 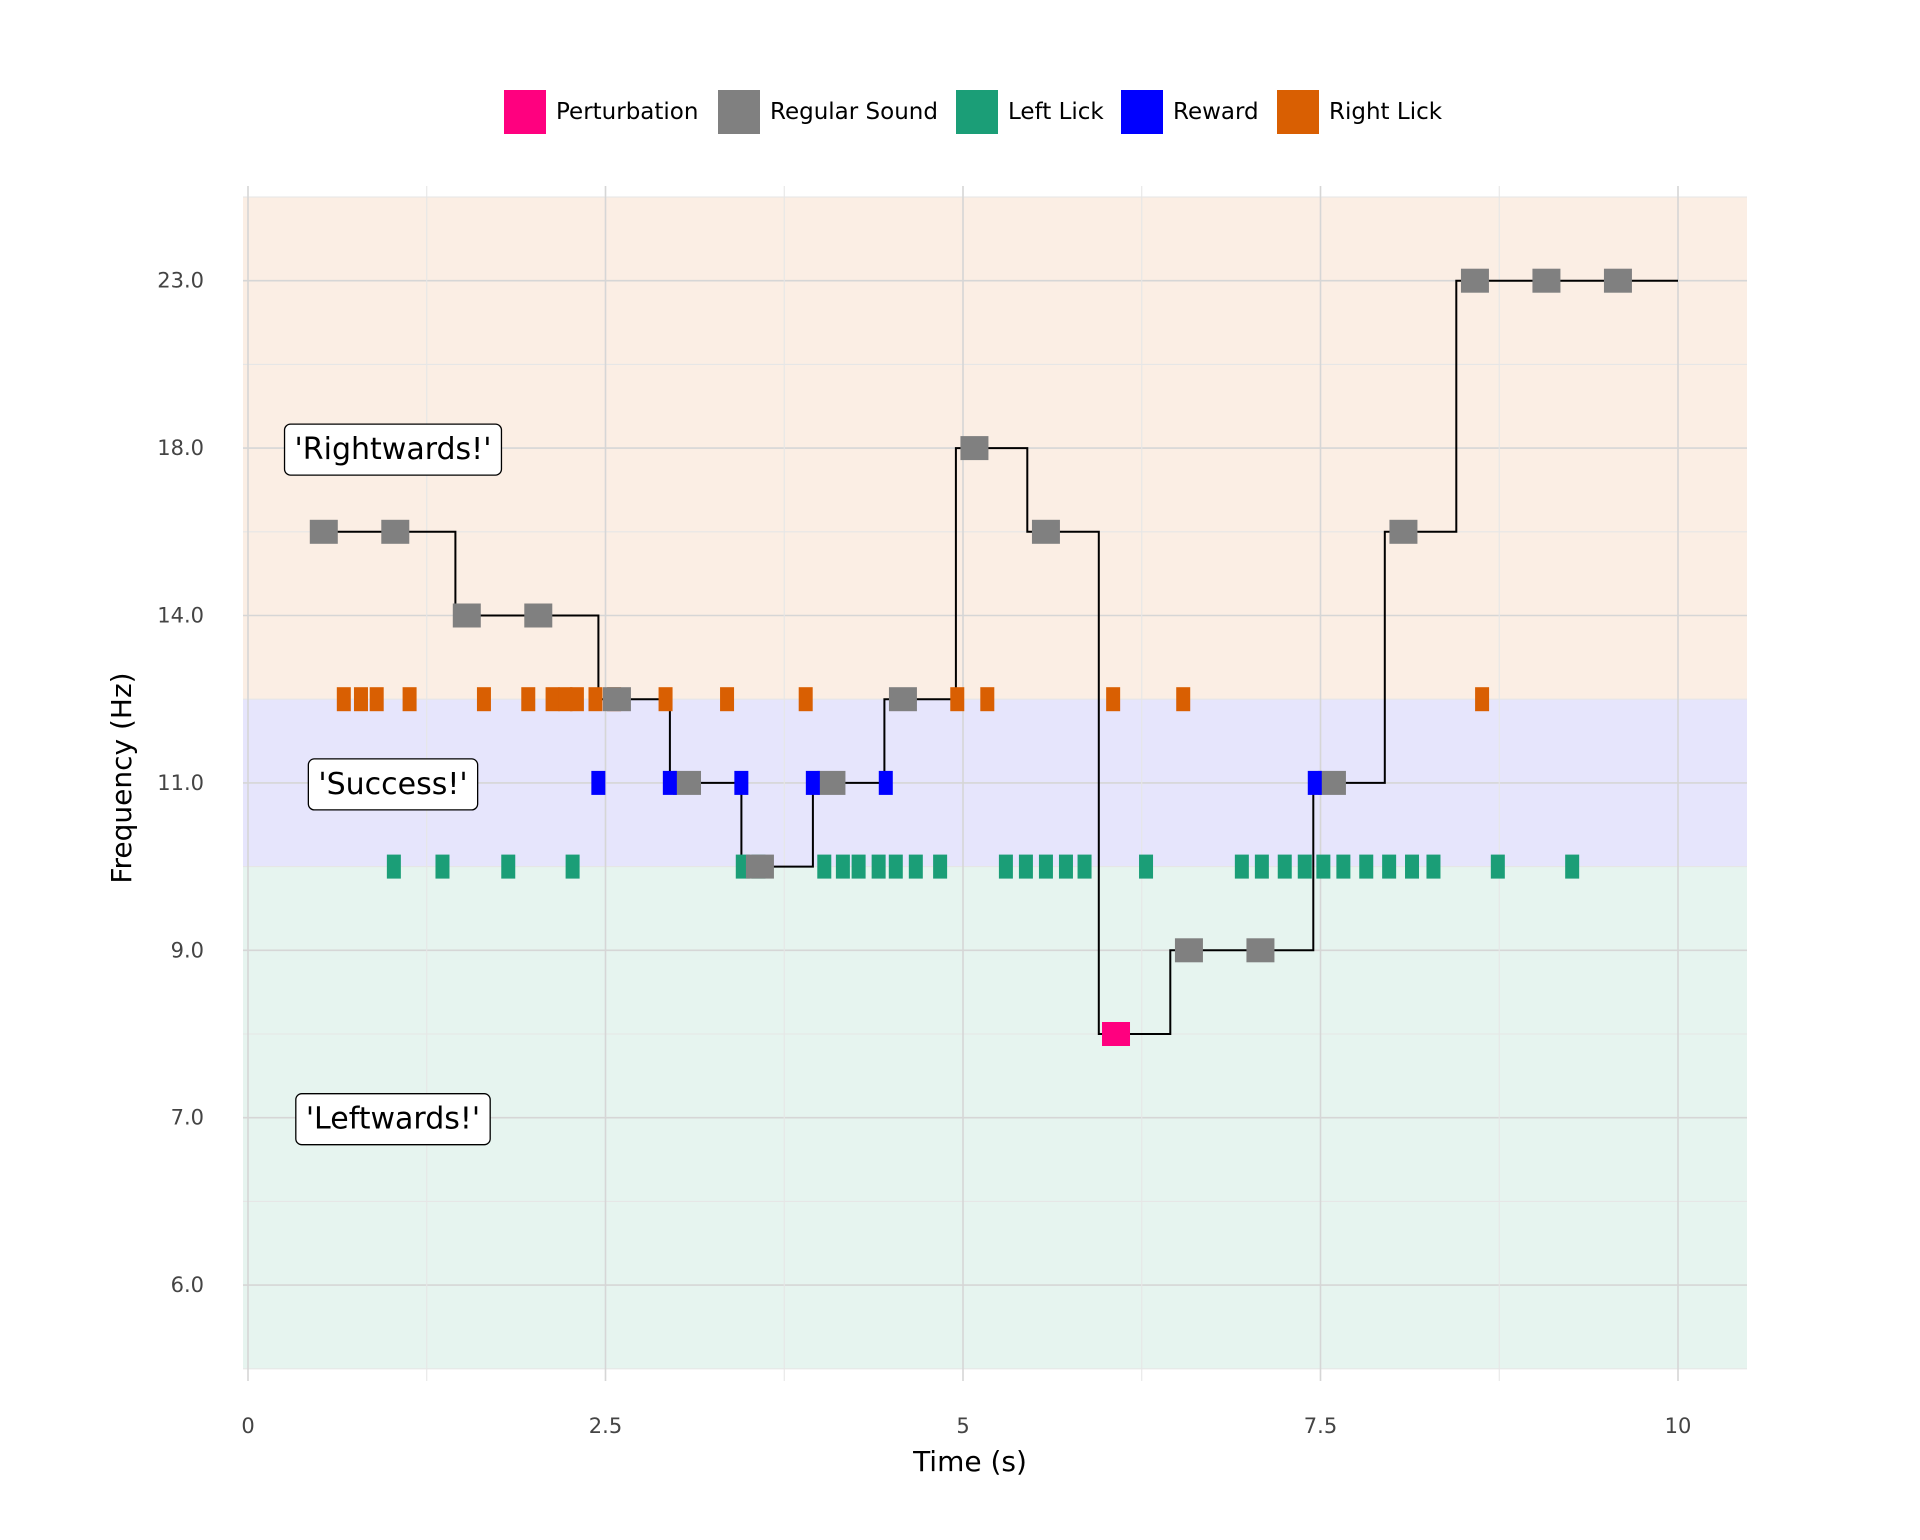 I want to click on legend-label: Right Lick, so click(x=1386, y=112).